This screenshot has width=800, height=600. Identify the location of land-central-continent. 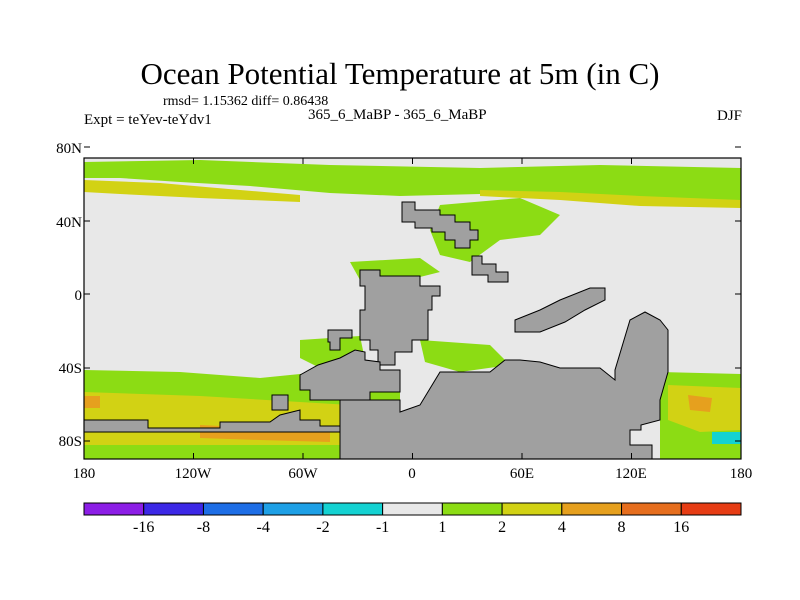
(400, 317).